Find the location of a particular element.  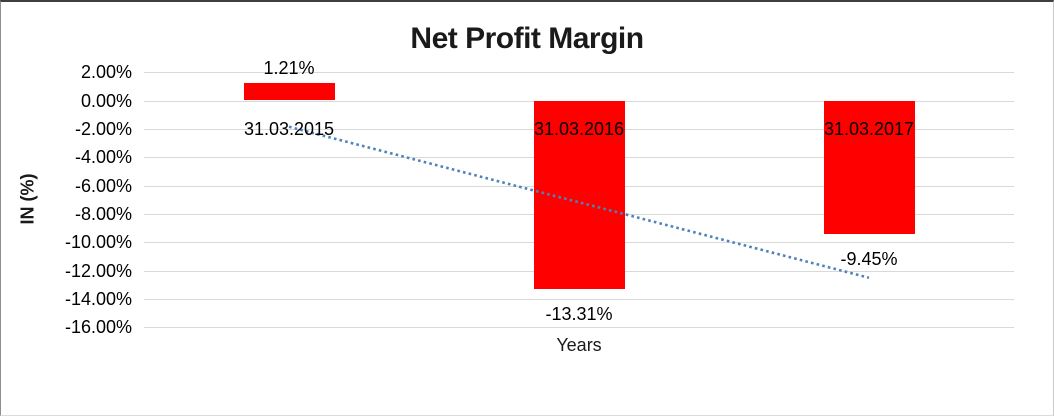

y-axis-tick-label: -2.00% is located at coordinates (103, 128).